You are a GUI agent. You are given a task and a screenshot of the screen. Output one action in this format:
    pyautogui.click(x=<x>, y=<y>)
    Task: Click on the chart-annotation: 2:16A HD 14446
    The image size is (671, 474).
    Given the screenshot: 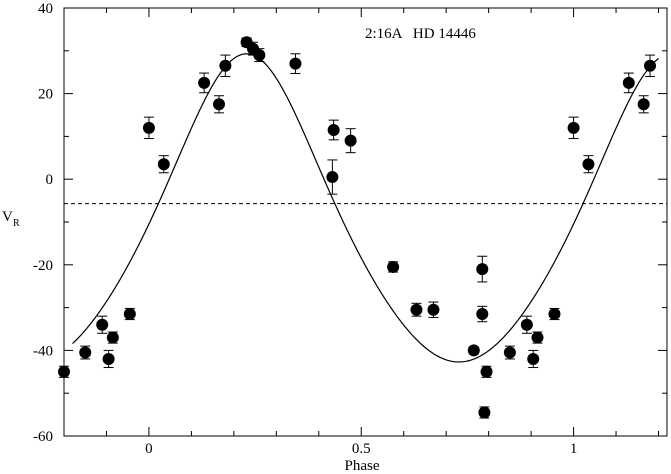 What is the action you would take?
    pyautogui.click(x=420, y=34)
    